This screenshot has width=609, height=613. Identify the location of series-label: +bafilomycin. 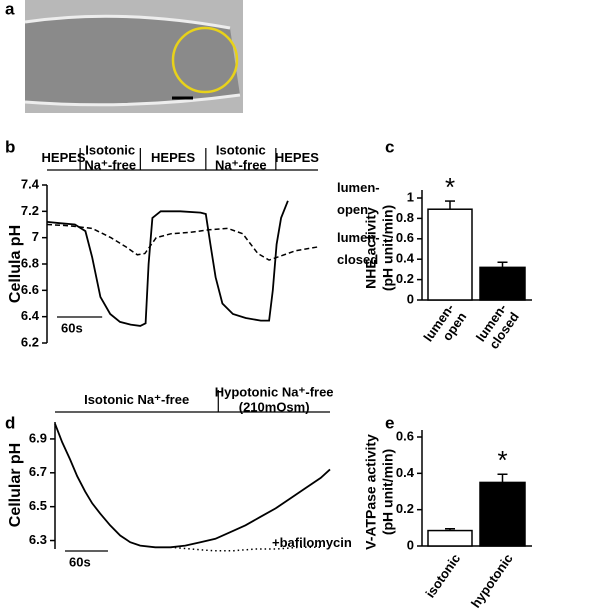
(312, 542).